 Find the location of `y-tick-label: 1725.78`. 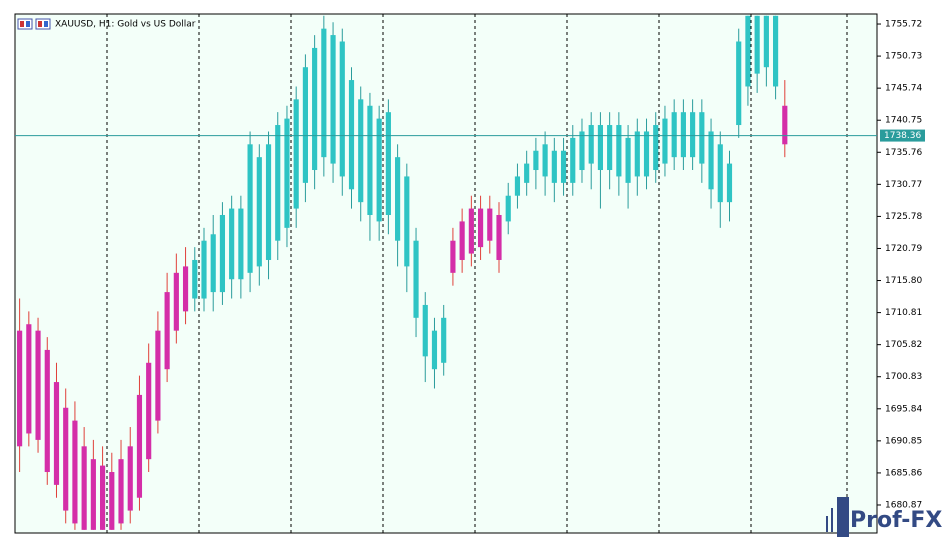

y-tick-label: 1725.78 is located at coordinates (903, 217).